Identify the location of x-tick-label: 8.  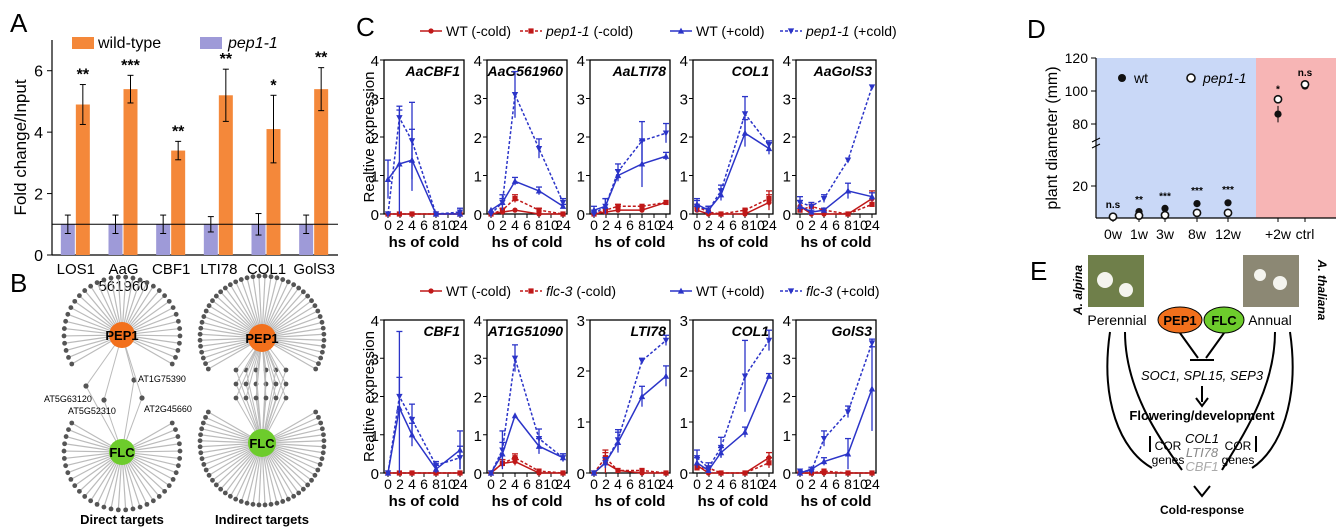
(436, 484).